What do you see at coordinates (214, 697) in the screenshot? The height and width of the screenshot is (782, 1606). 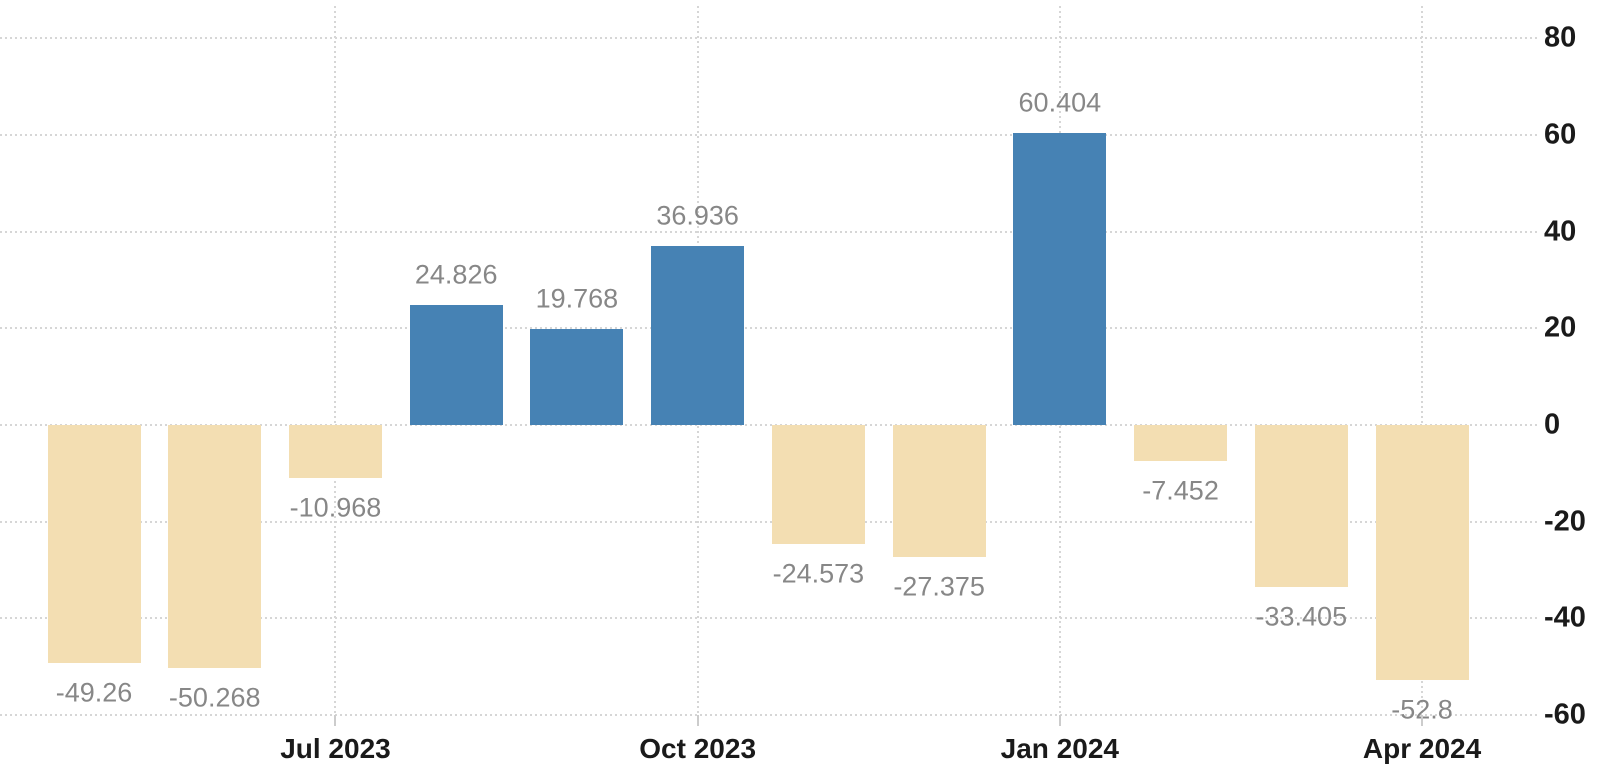 I see `bar-value-label: -50.268` at bounding box center [214, 697].